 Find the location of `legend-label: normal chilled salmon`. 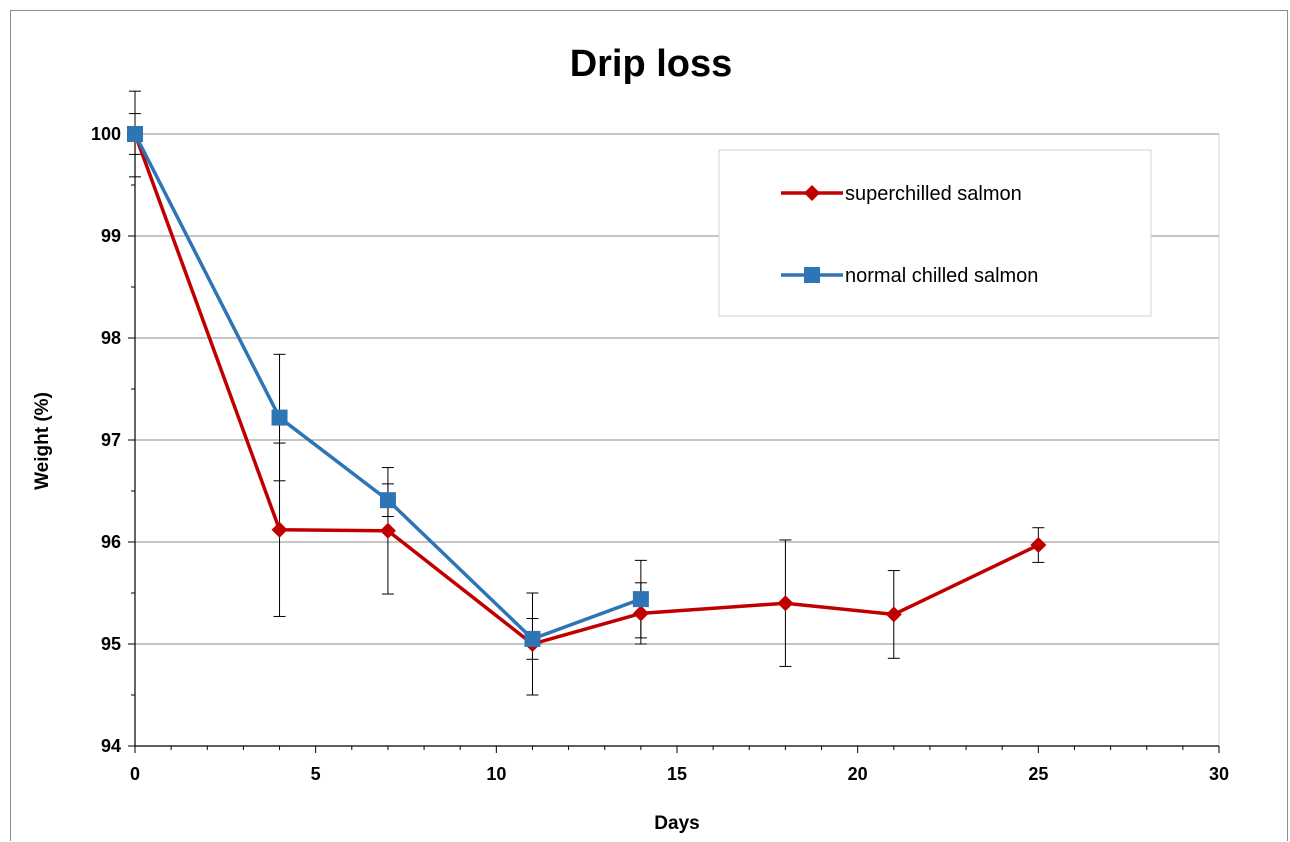

legend-label: normal chilled salmon is located at coordinates (941, 276).